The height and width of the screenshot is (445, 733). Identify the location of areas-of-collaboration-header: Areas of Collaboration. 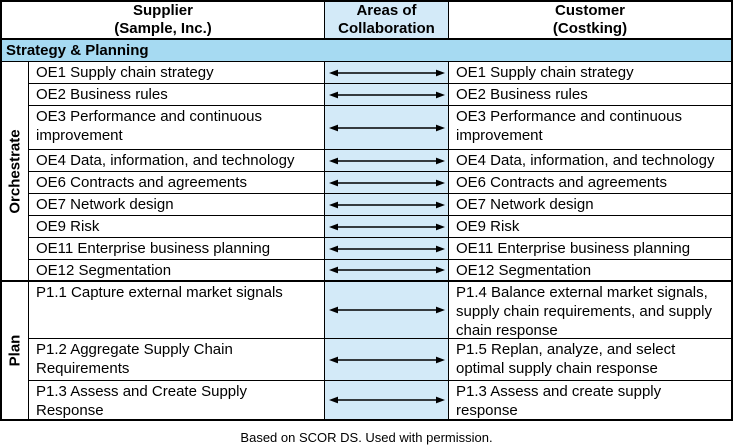
(387, 21).